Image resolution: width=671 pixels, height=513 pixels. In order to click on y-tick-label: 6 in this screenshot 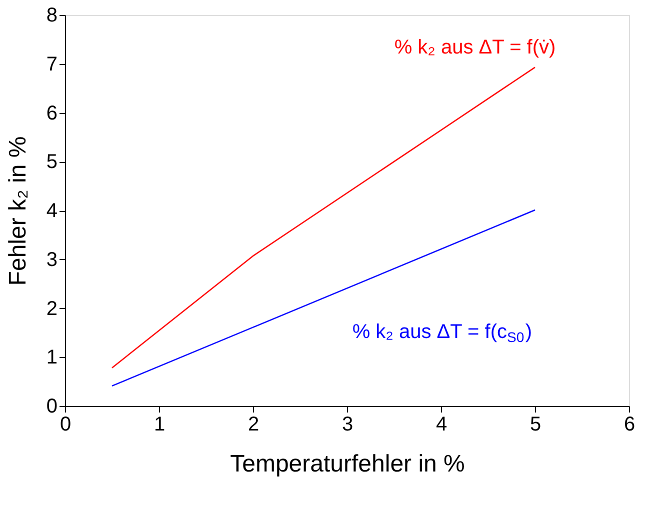, I will do `click(52, 113)`.